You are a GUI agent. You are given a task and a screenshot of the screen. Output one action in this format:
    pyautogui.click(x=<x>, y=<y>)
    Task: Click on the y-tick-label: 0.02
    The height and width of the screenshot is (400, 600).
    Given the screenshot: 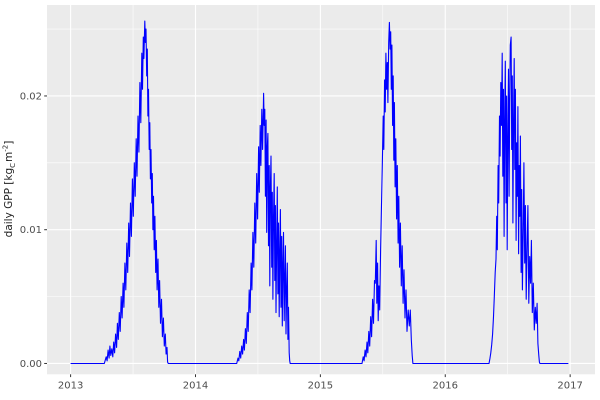 What is the action you would take?
    pyautogui.click(x=31, y=96)
    